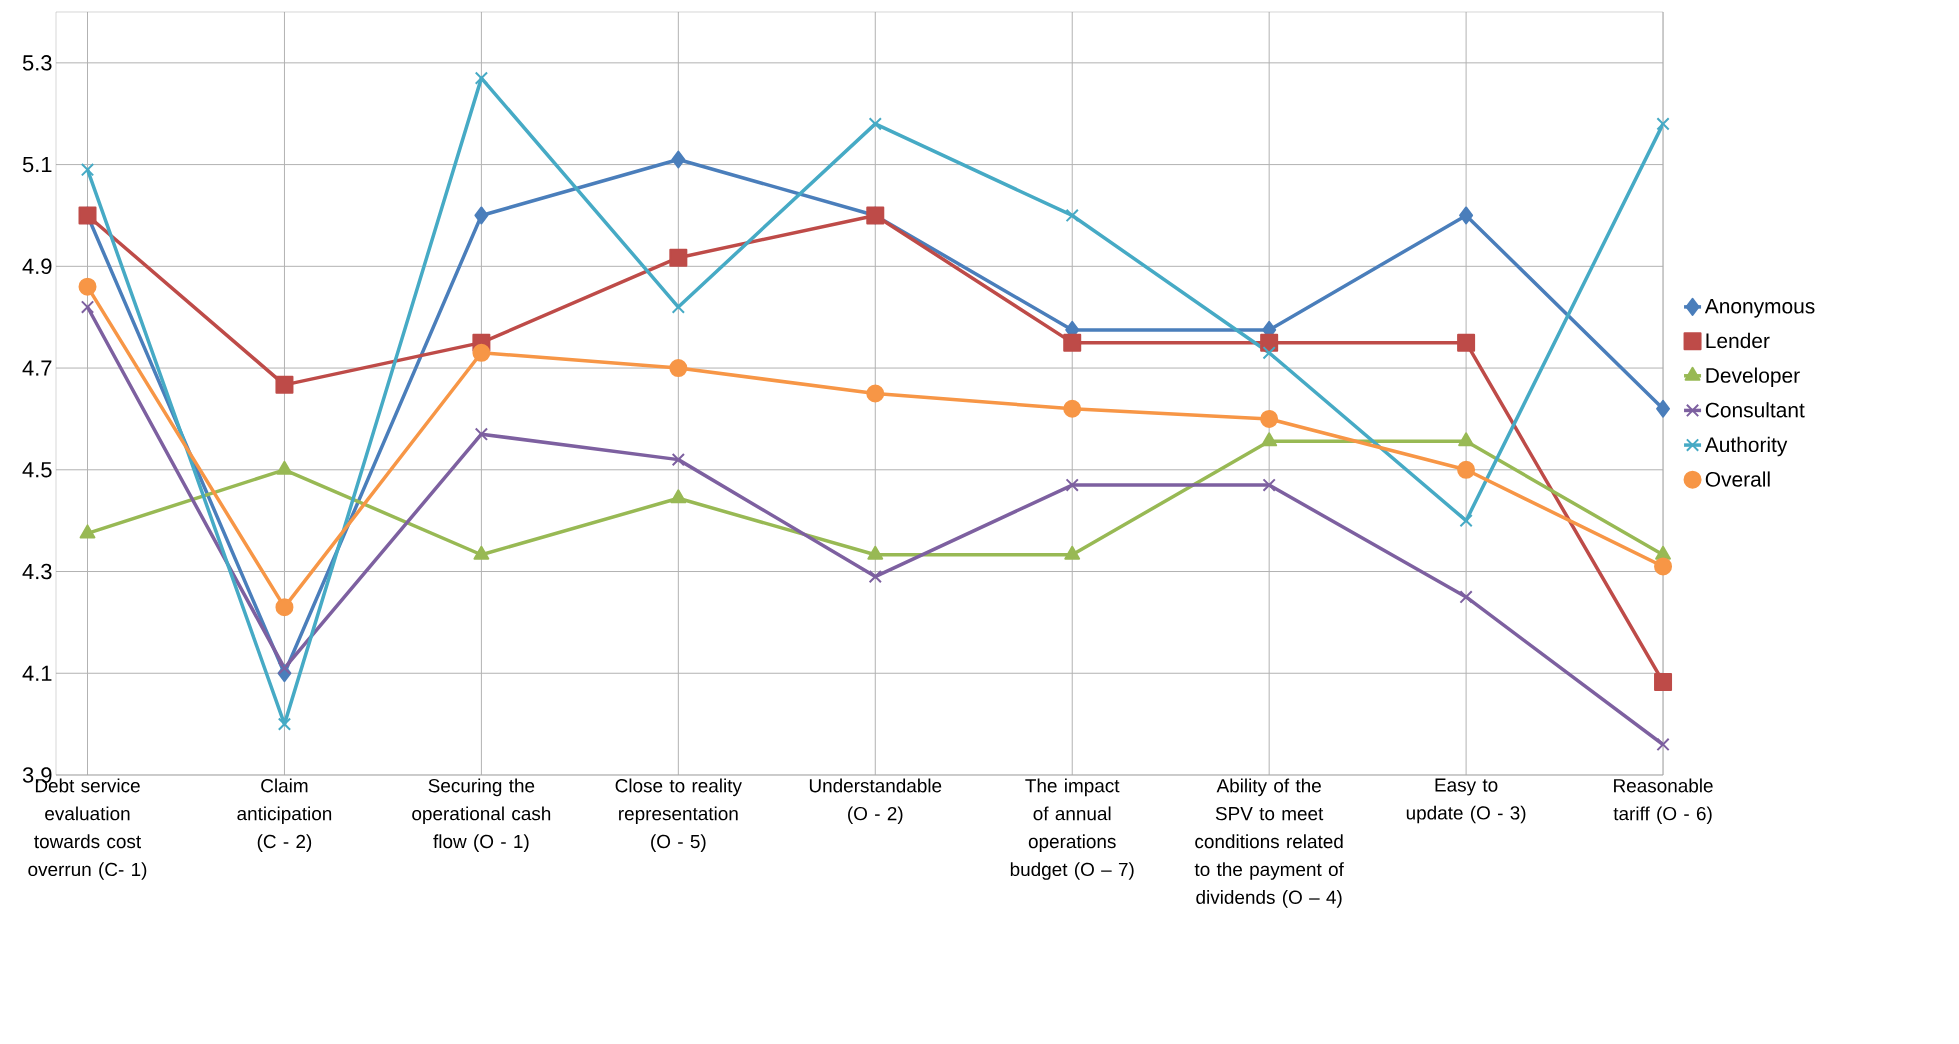 Image resolution: width=1959 pixels, height=1044 pixels. Describe the element at coordinates (37, 266) in the screenshot. I see `y-tick-label: 4.9` at that location.